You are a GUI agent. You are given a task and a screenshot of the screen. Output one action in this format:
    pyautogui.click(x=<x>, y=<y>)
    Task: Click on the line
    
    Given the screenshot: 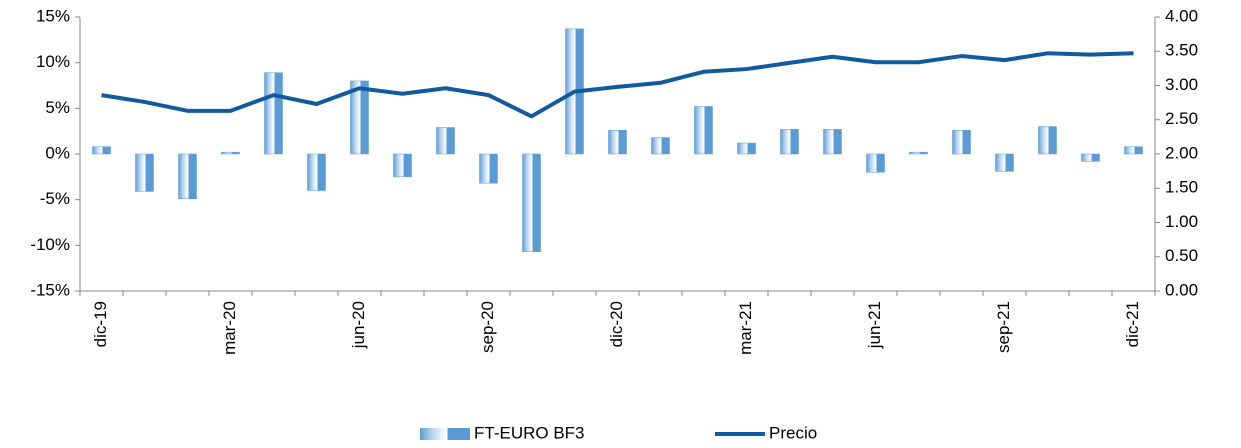 What is the action you would take?
    pyautogui.click(x=617, y=85)
    